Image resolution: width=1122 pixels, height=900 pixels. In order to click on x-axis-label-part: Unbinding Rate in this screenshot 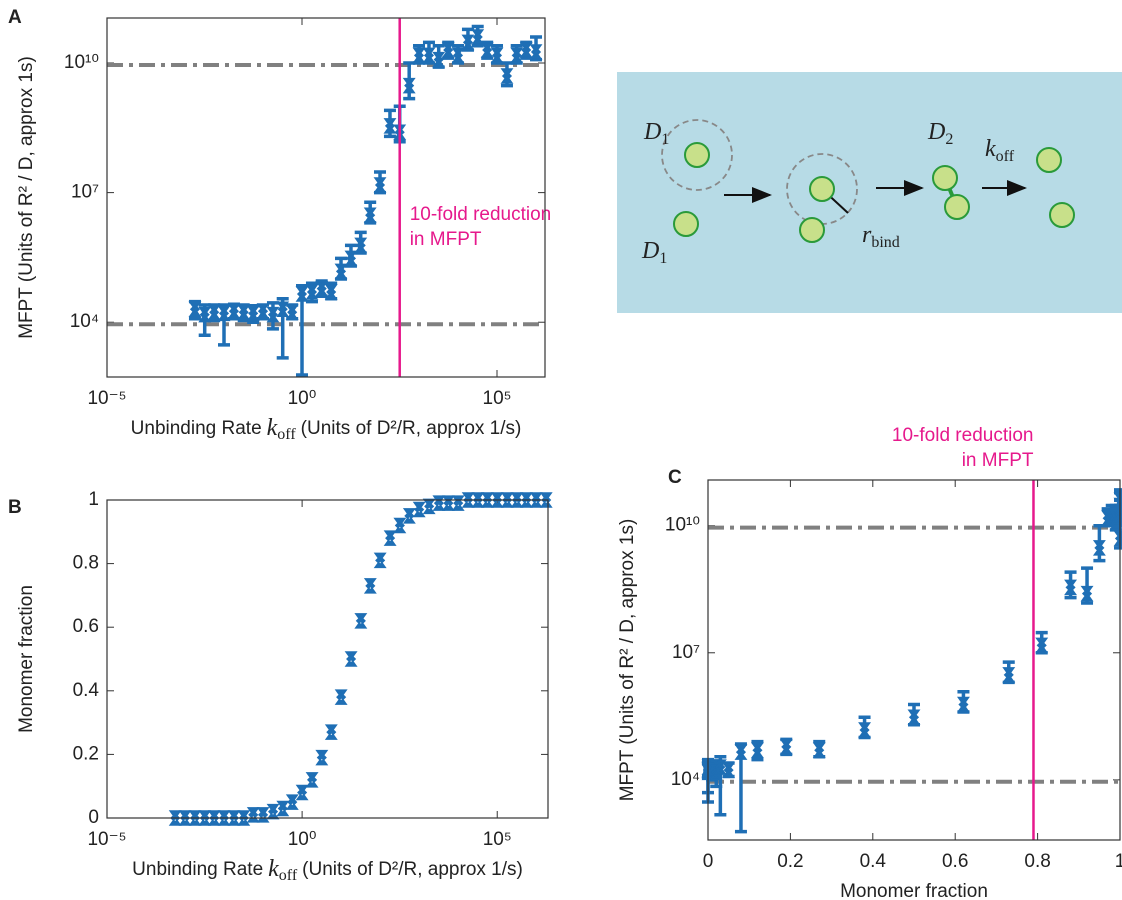, I will do `click(196, 428)`.